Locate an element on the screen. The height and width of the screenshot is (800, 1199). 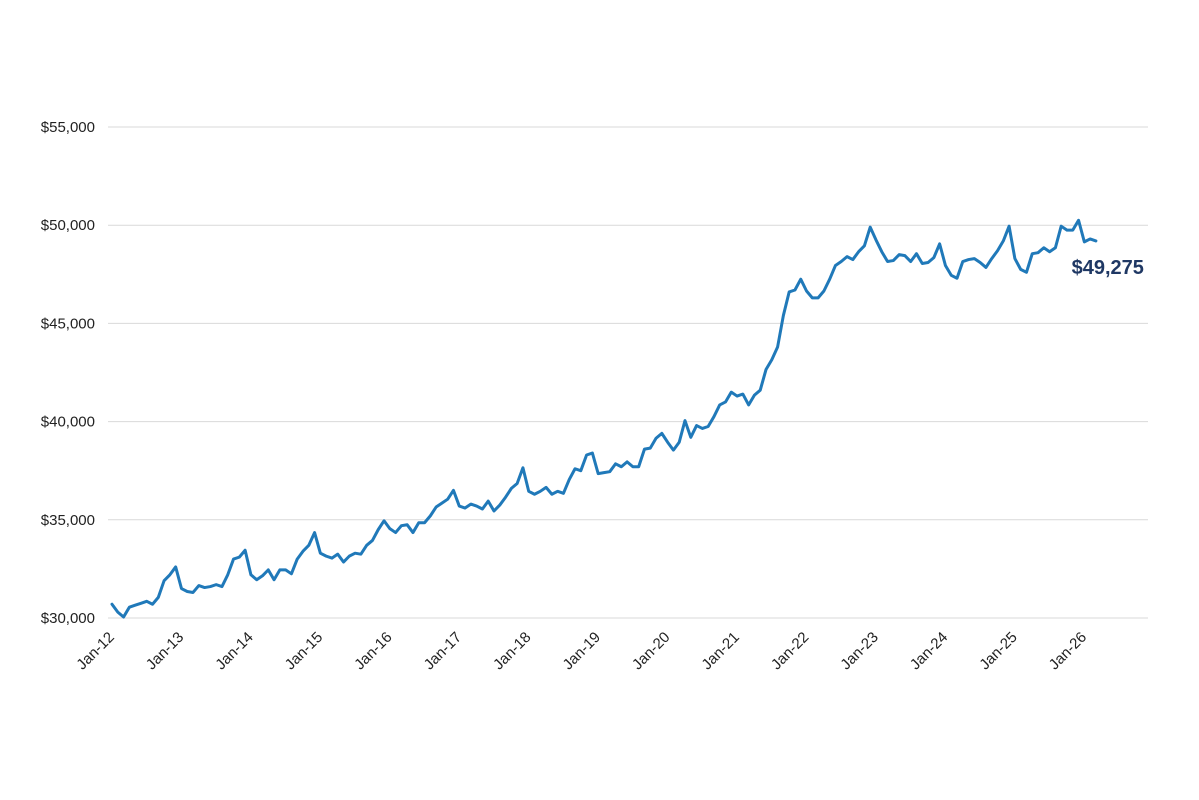
y-tick-label: $30,000 is located at coordinates (68, 618).